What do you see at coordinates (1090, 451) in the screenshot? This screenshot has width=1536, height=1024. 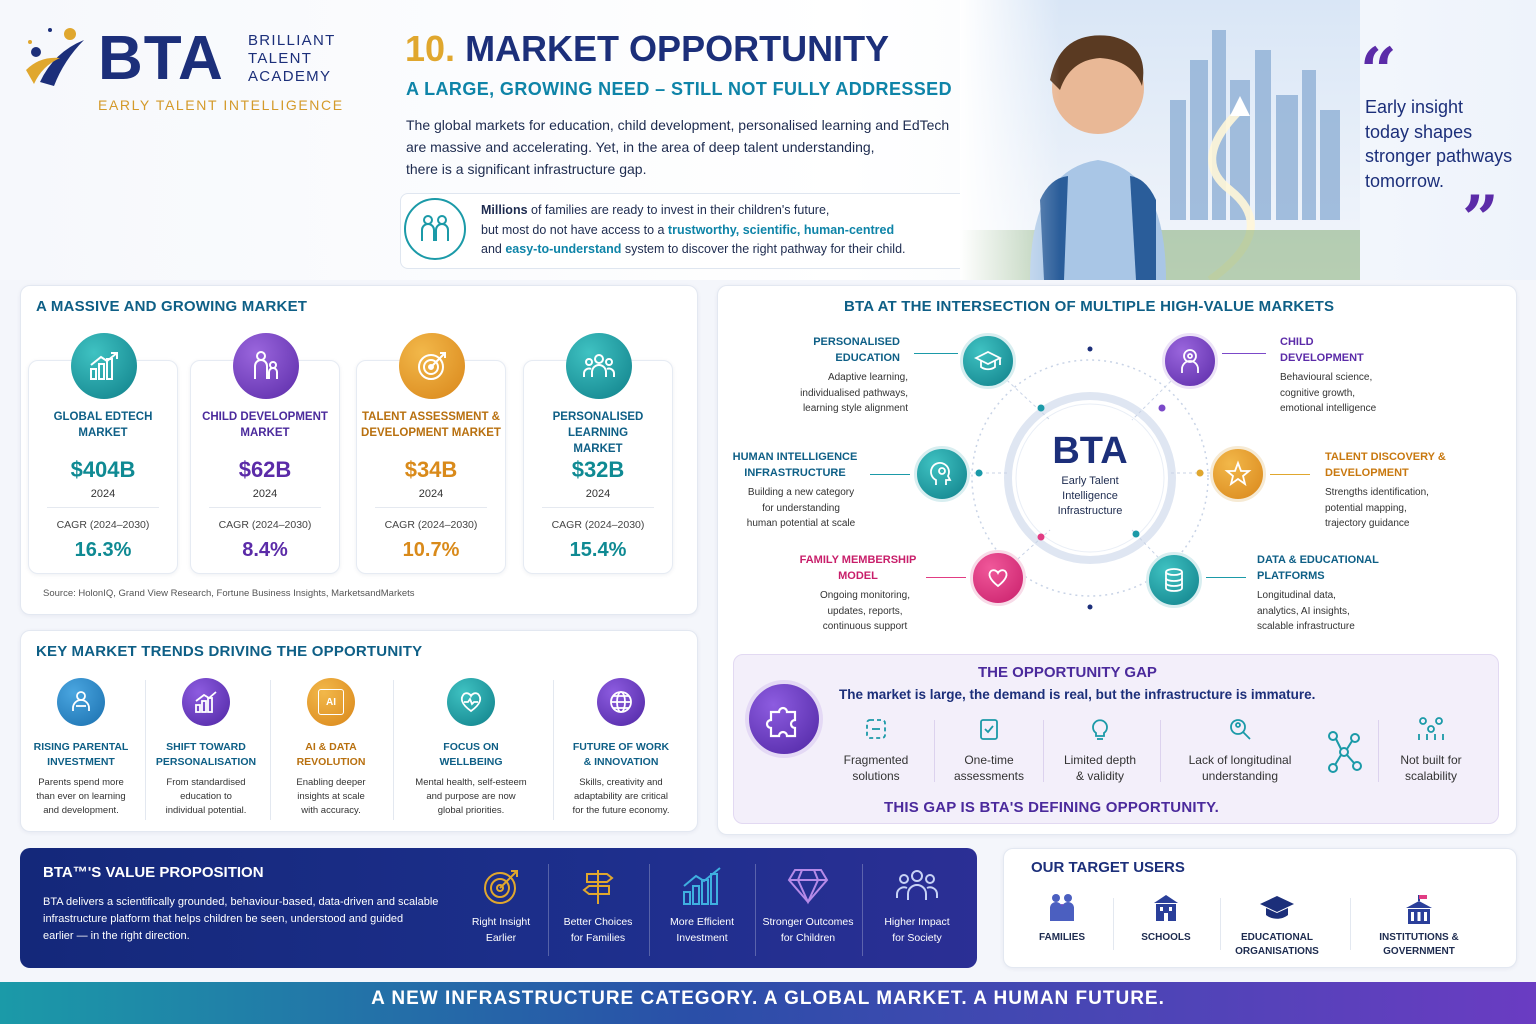 I see `bta-center-logo: BTA` at bounding box center [1090, 451].